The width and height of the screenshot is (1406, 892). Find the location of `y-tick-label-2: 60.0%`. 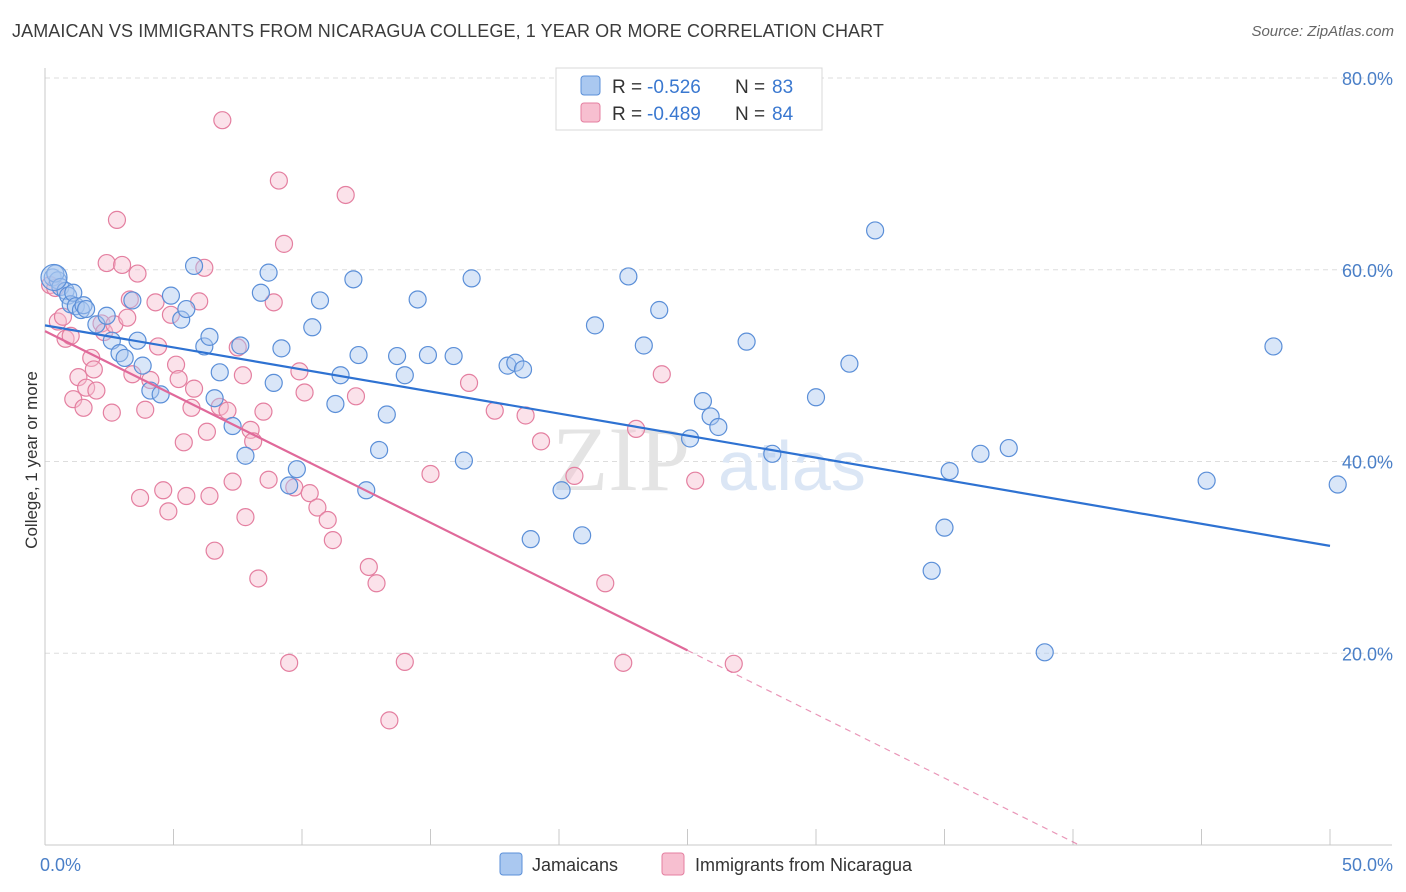

y-tick-label-2: 60.0% is located at coordinates (1367, 271).